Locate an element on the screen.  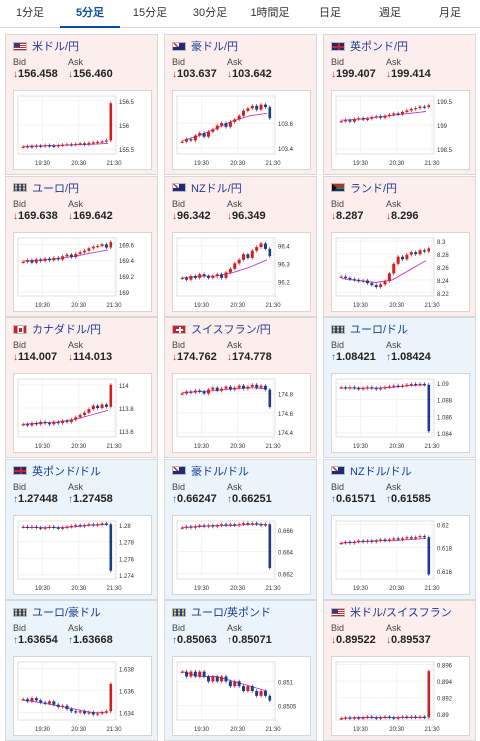
currency-pair-title: NZドル/ドル is located at coordinates (371, 471).